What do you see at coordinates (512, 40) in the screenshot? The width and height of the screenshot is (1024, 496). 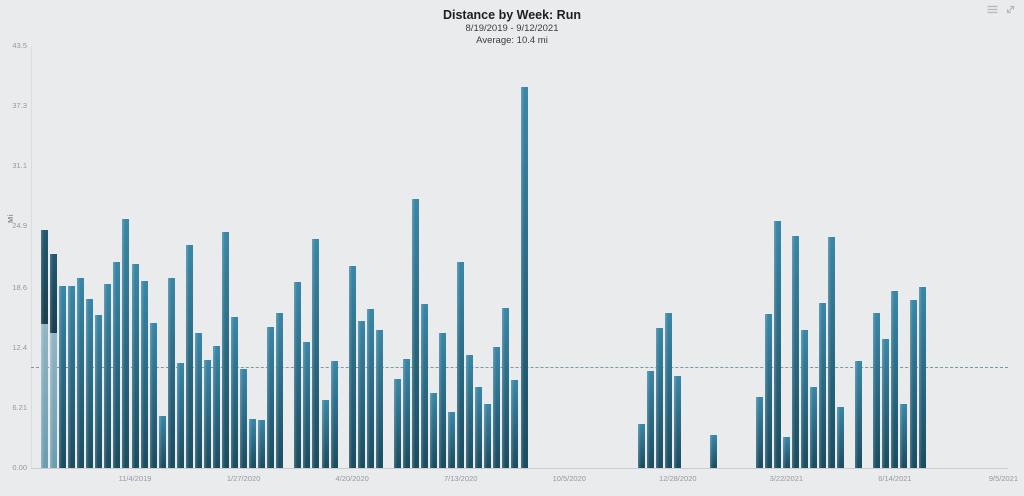 I see `chart-average-label: Average: 10.4 mi` at bounding box center [512, 40].